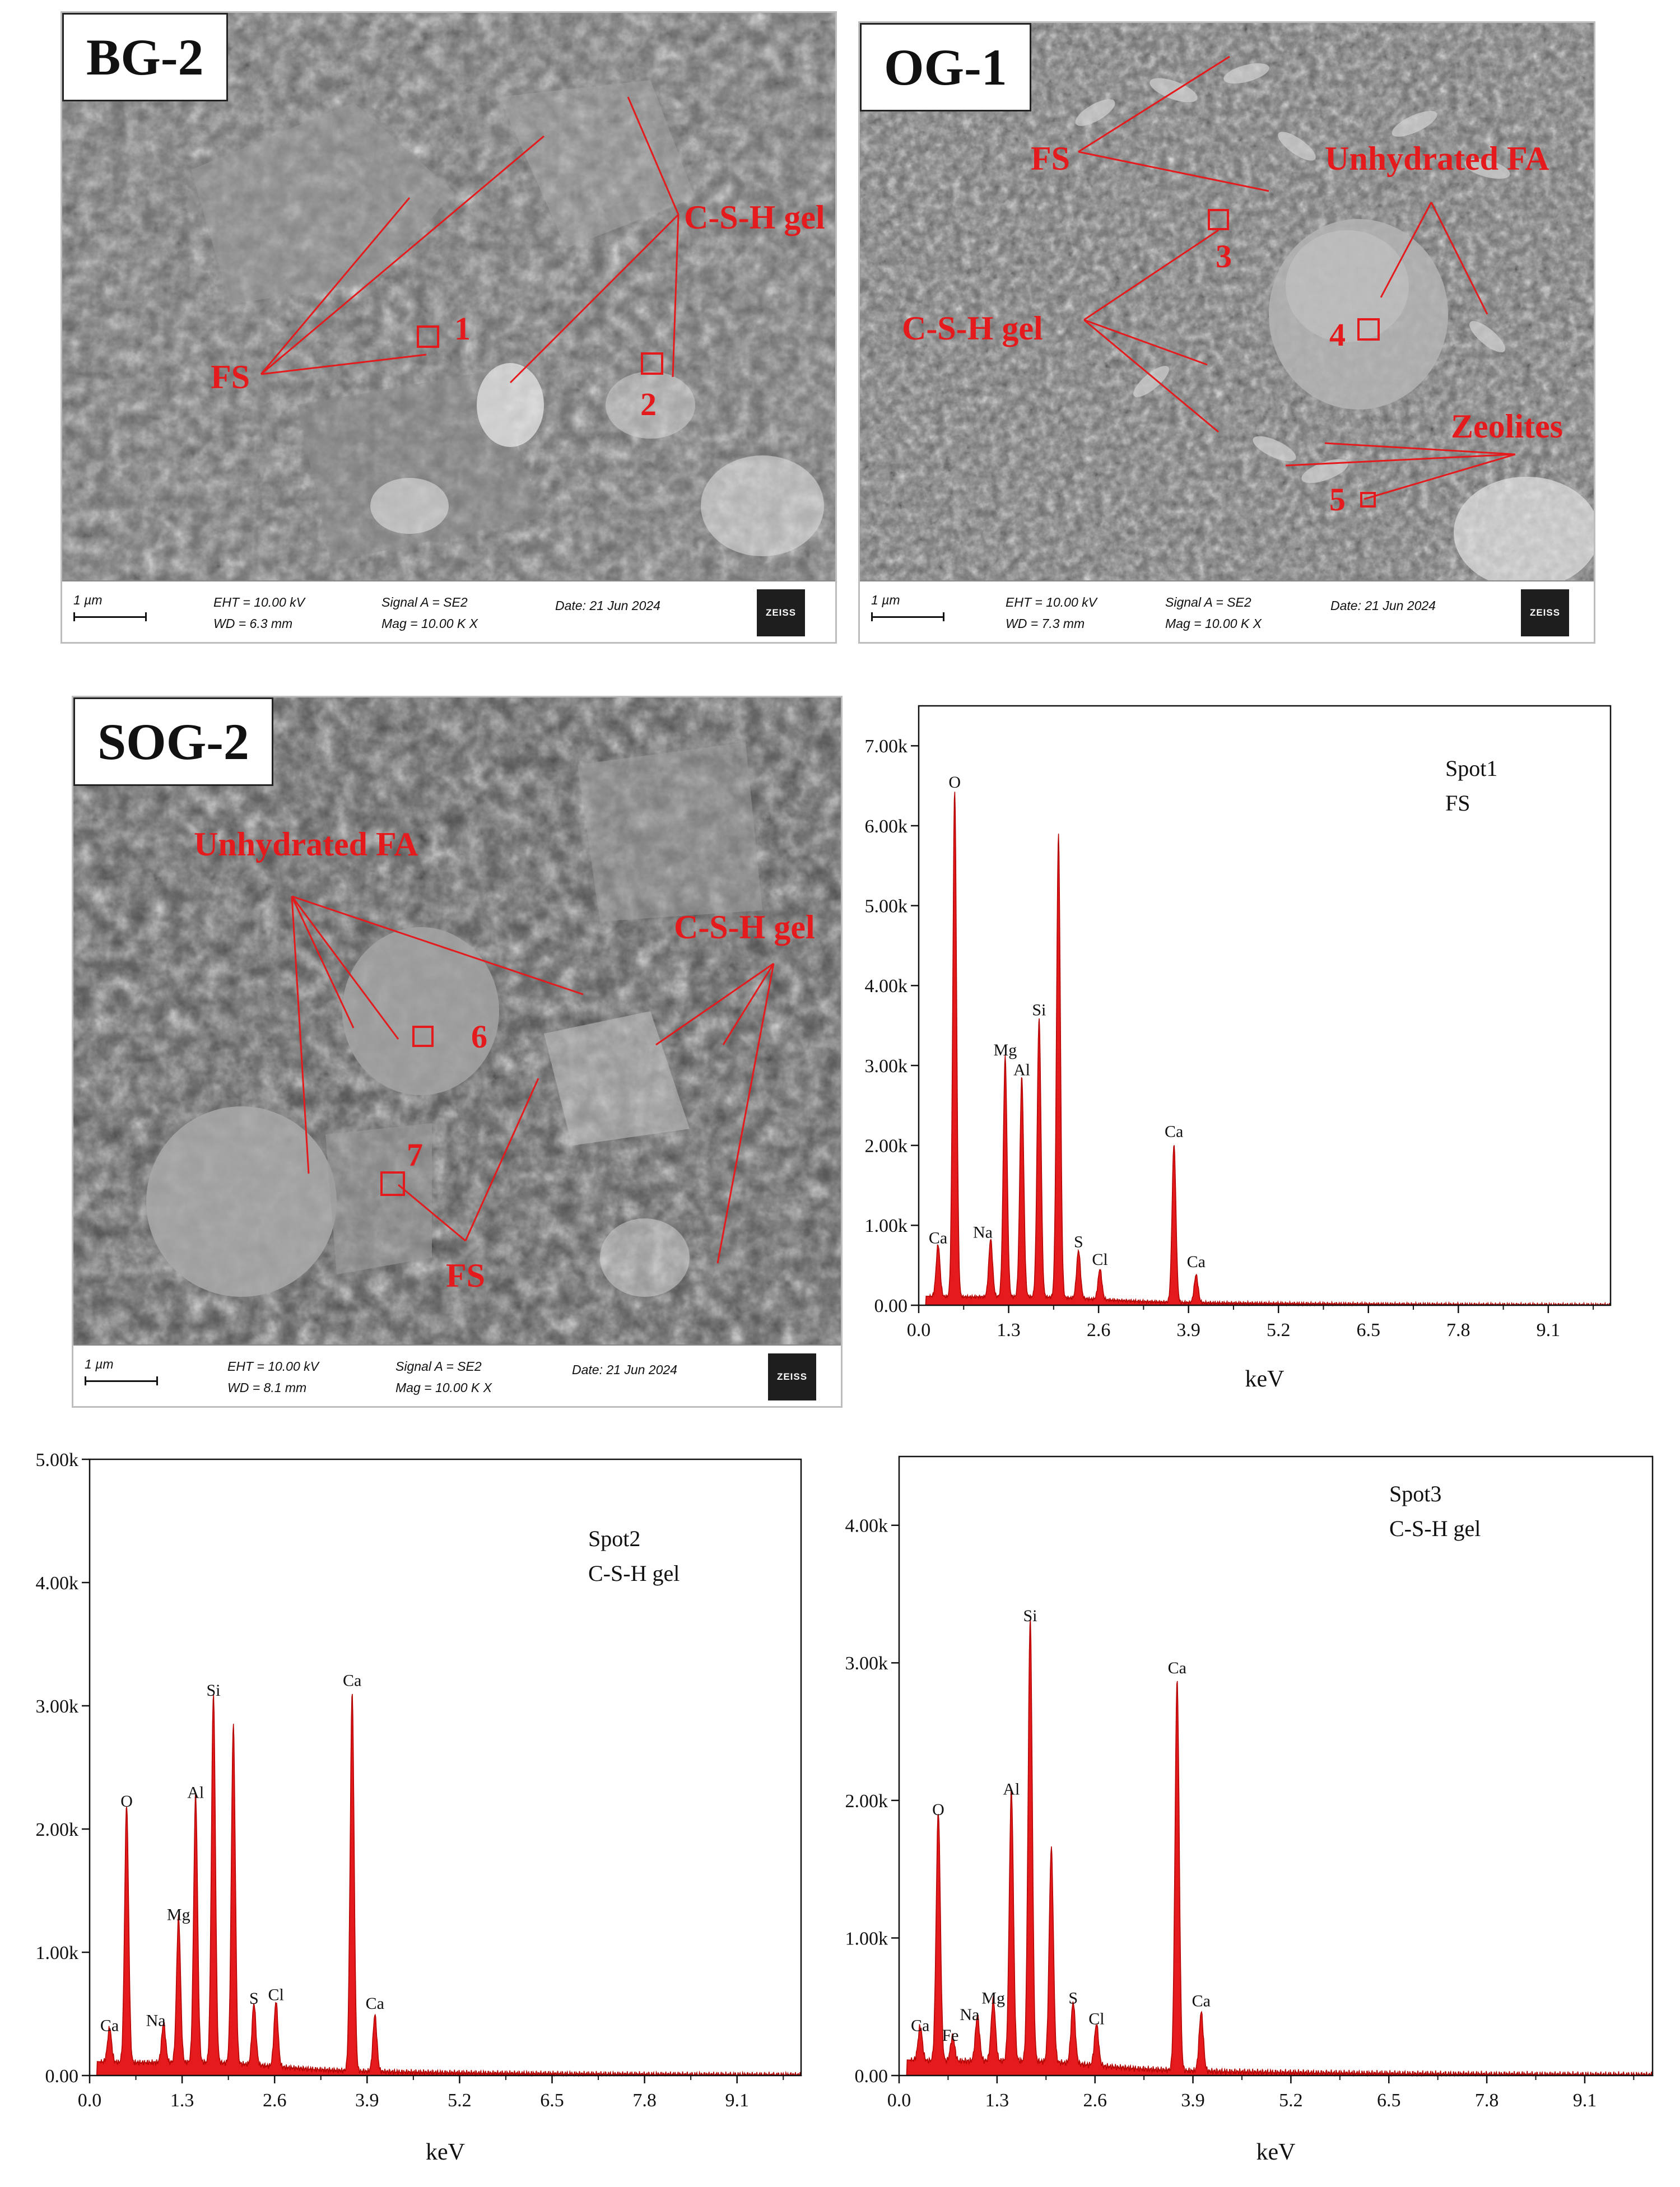 Image resolution: width=1680 pixels, height=2187 pixels. Describe the element at coordinates (886, 826) in the screenshot. I see `y-tick-label: 6.00k` at that location.